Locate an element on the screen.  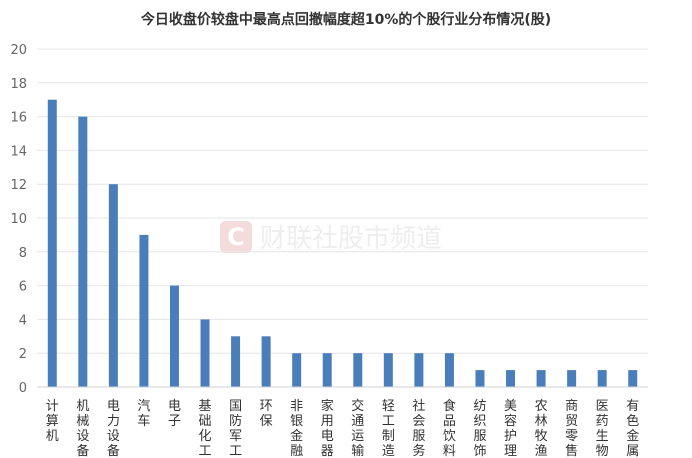
watermark-logo-letter: C is located at coordinates (236, 237).